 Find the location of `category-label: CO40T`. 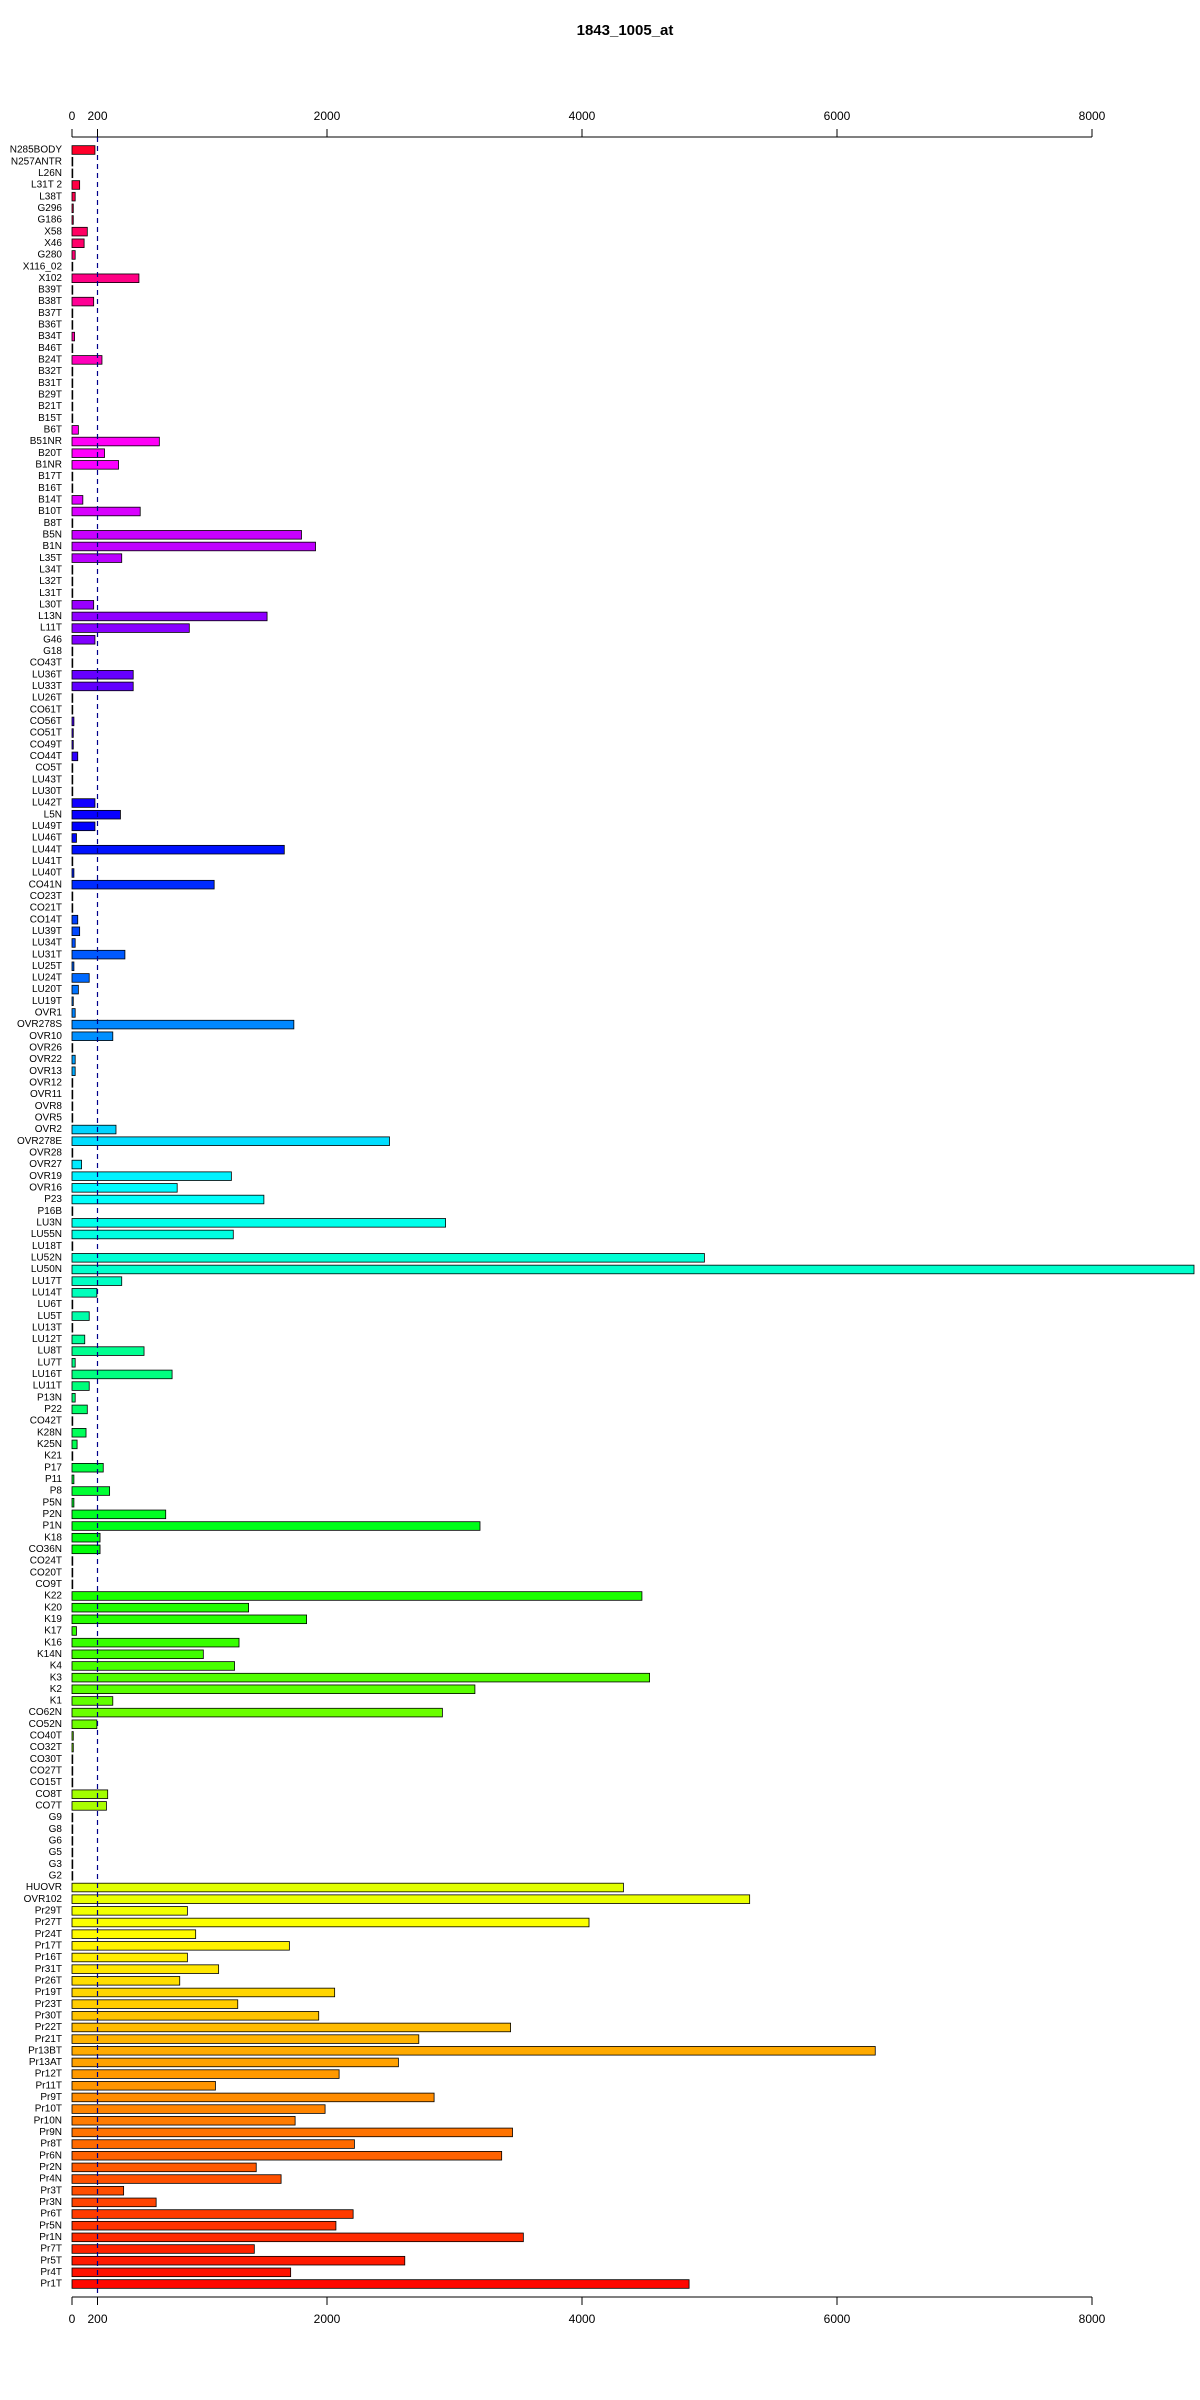

category-label: CO40T is located at coordinates (46, 1736).